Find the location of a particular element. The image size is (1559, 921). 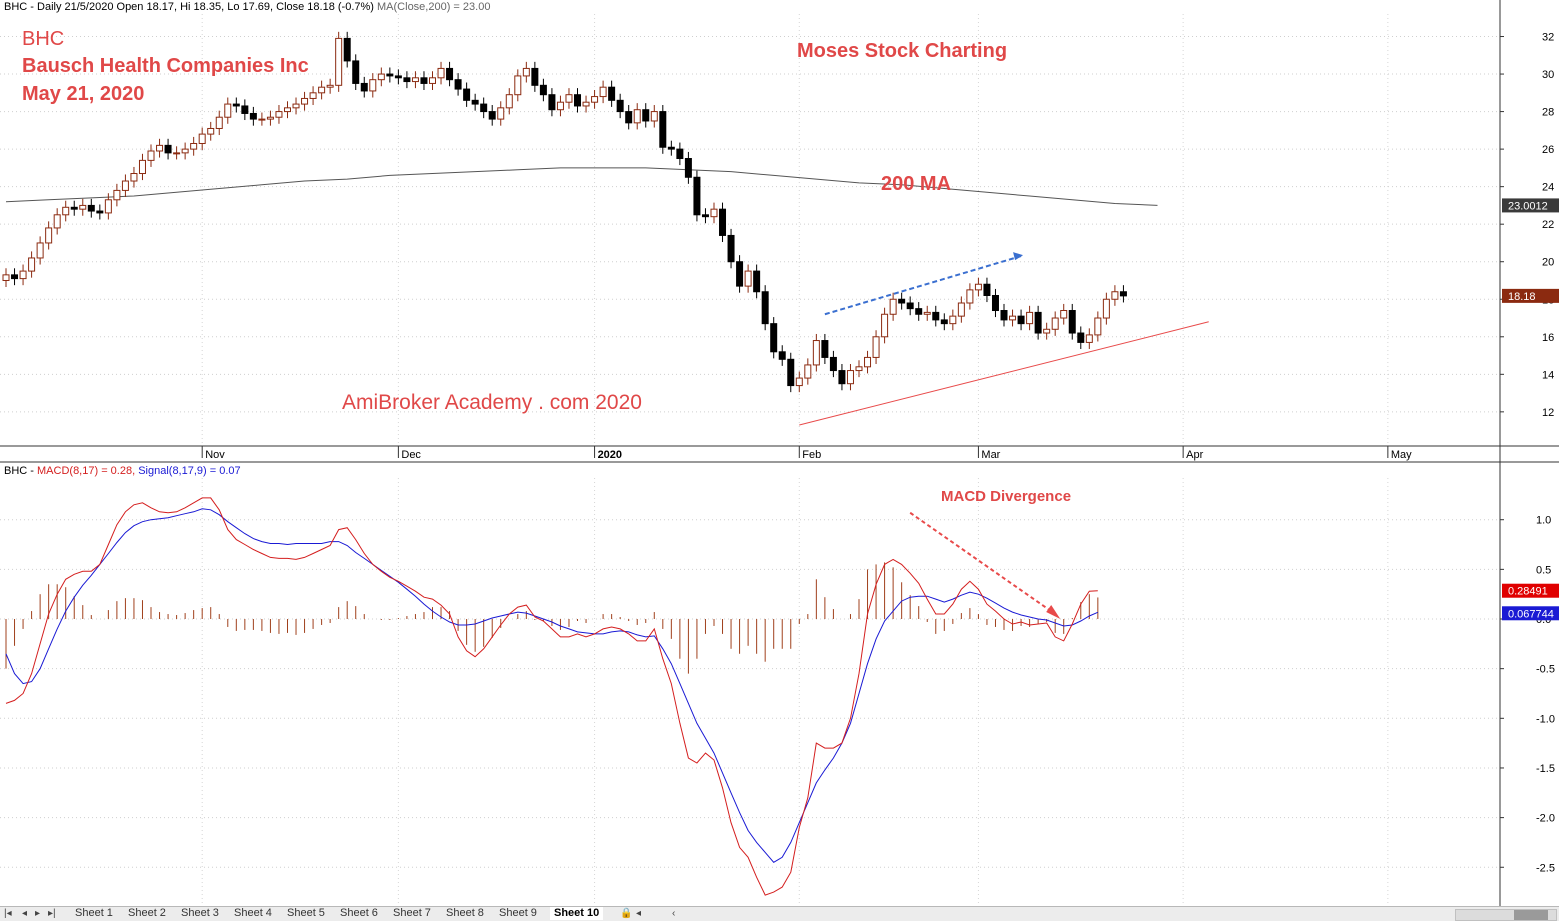

last-sheet-icon: ▸| is located at coordinates (52, 913).